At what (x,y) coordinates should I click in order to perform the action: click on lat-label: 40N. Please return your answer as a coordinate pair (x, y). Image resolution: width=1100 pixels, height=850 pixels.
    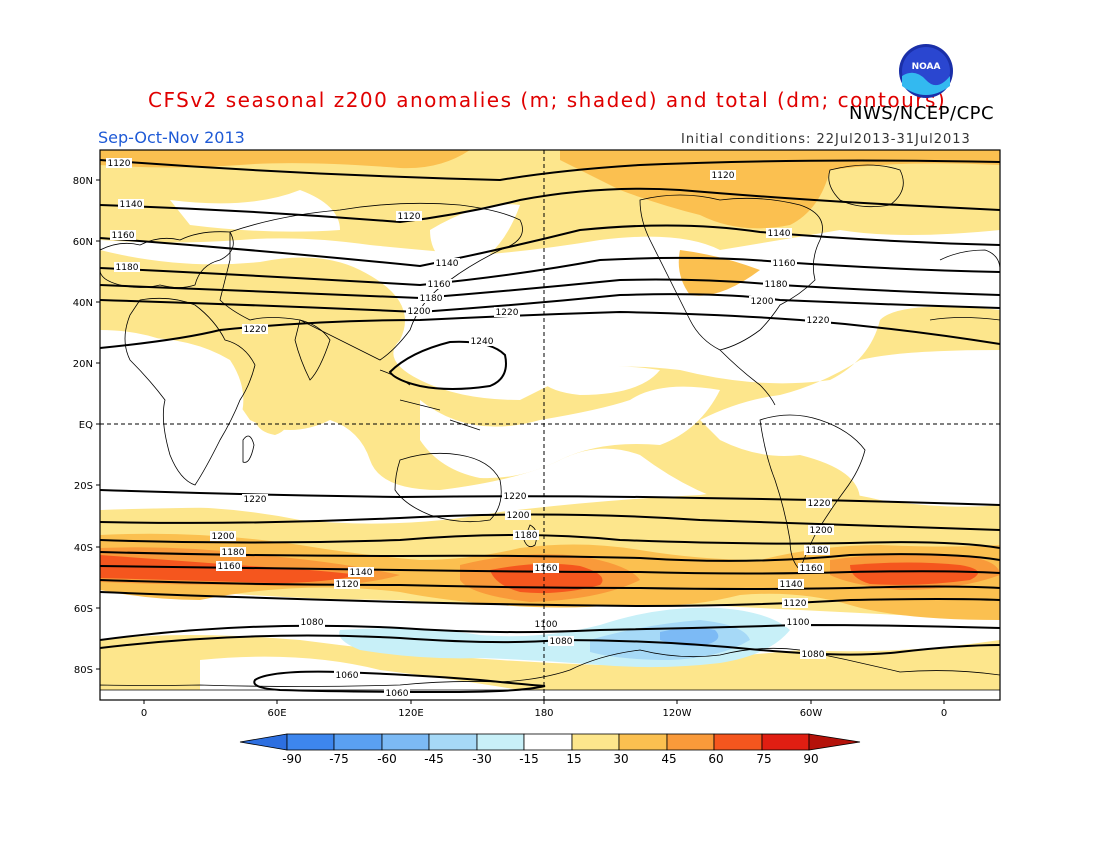
    Looking at the image, I should click on (83, 303).